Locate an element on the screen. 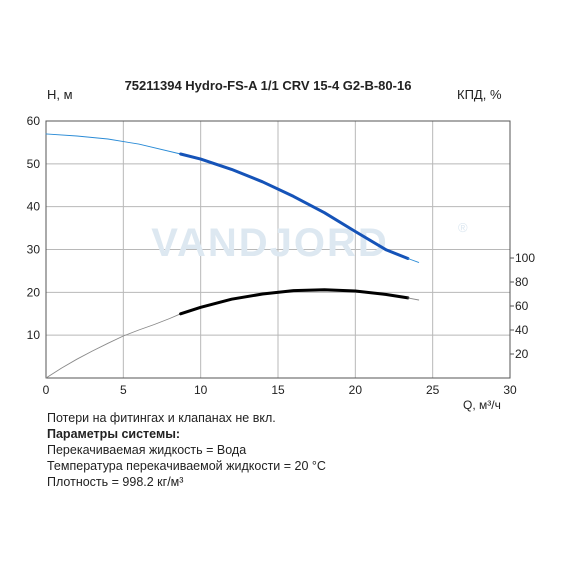 Image resolution: width=570 pixels, height=570 pixels. note-fluid: Перекачиваемая жидкость = Вода is located at coordinates (147, 450).